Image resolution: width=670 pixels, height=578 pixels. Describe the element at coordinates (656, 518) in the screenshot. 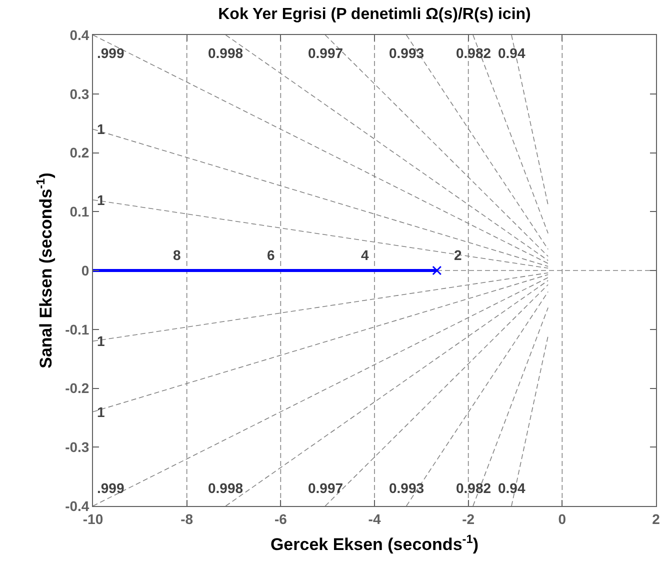

I see `x-tick-label: 2` at that location.